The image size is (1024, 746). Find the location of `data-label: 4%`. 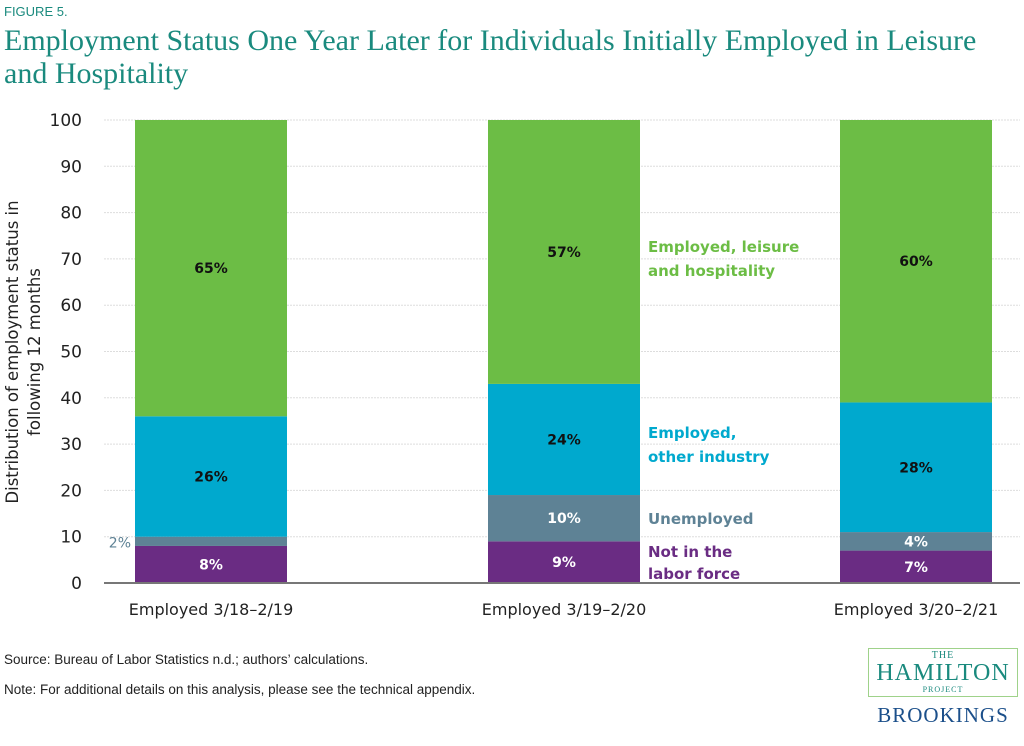

data-label: 4% is located at coordinates (916, 542).